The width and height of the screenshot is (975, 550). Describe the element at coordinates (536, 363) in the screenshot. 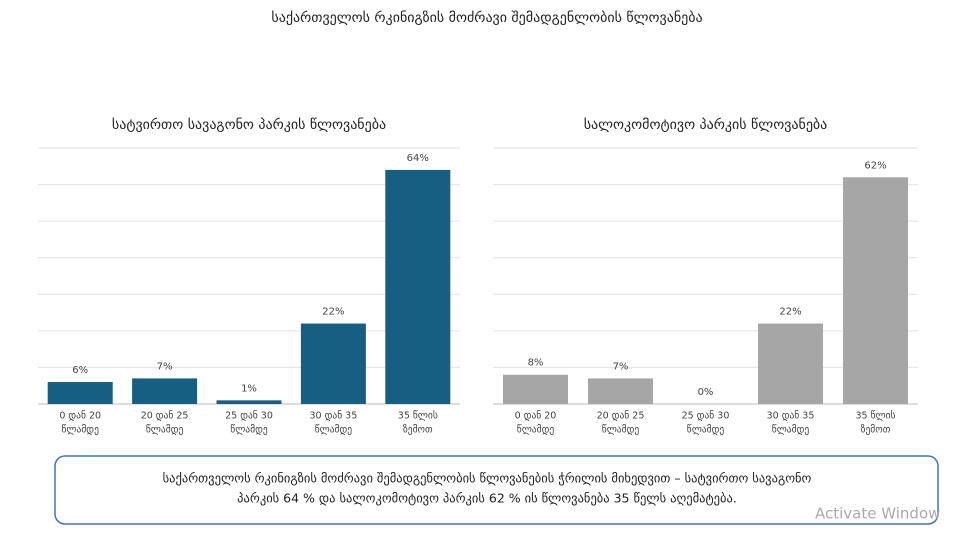

I see `value-label: 8%` at that location.